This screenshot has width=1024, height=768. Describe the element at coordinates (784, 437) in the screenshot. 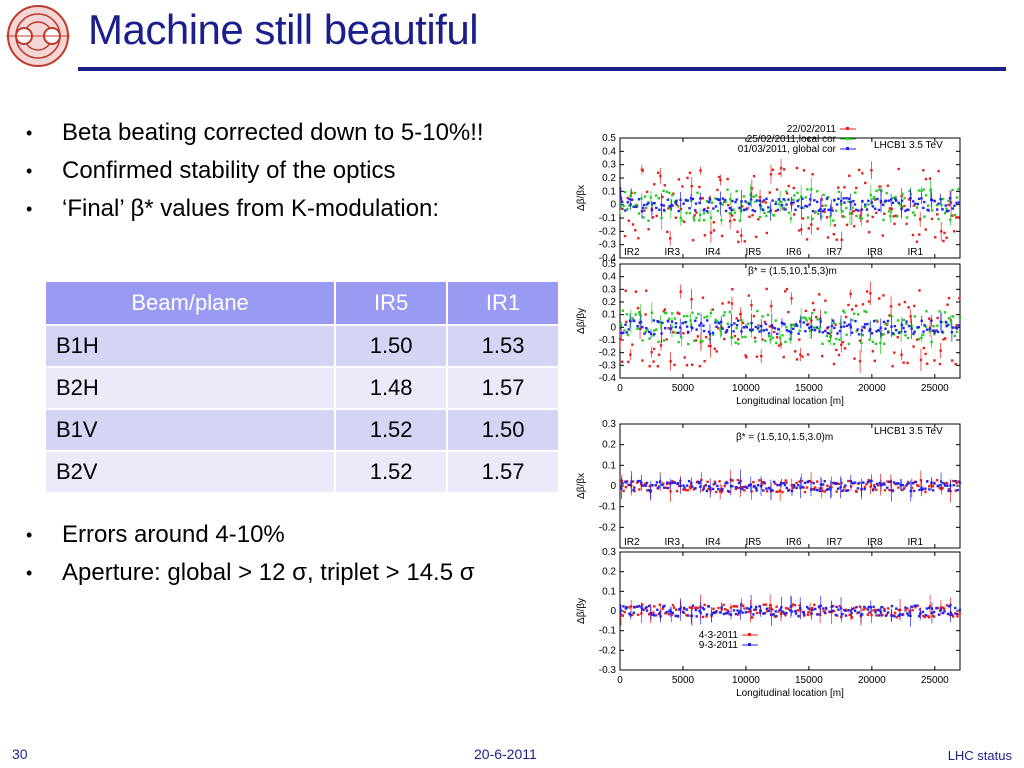

I see `plot-annotation: β* = (1.5,10,1.5,3.0)m` at that location.